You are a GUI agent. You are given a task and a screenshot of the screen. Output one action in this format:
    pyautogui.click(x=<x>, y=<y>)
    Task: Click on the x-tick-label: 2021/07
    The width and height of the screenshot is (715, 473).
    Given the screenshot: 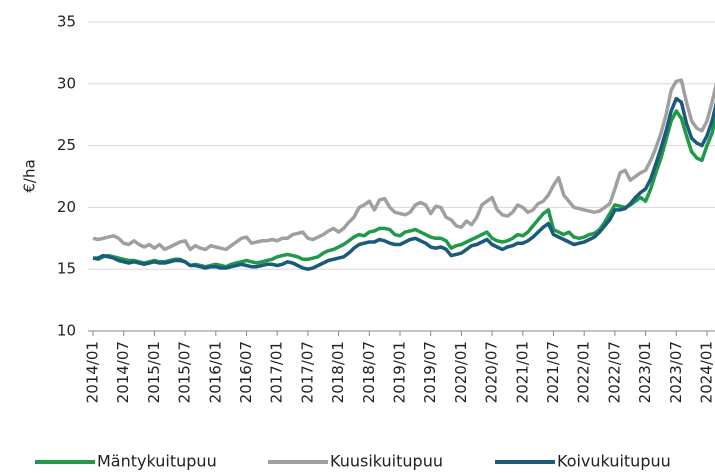 What is the action you would take?
    pyautogui.click(x=553, y=372)
    